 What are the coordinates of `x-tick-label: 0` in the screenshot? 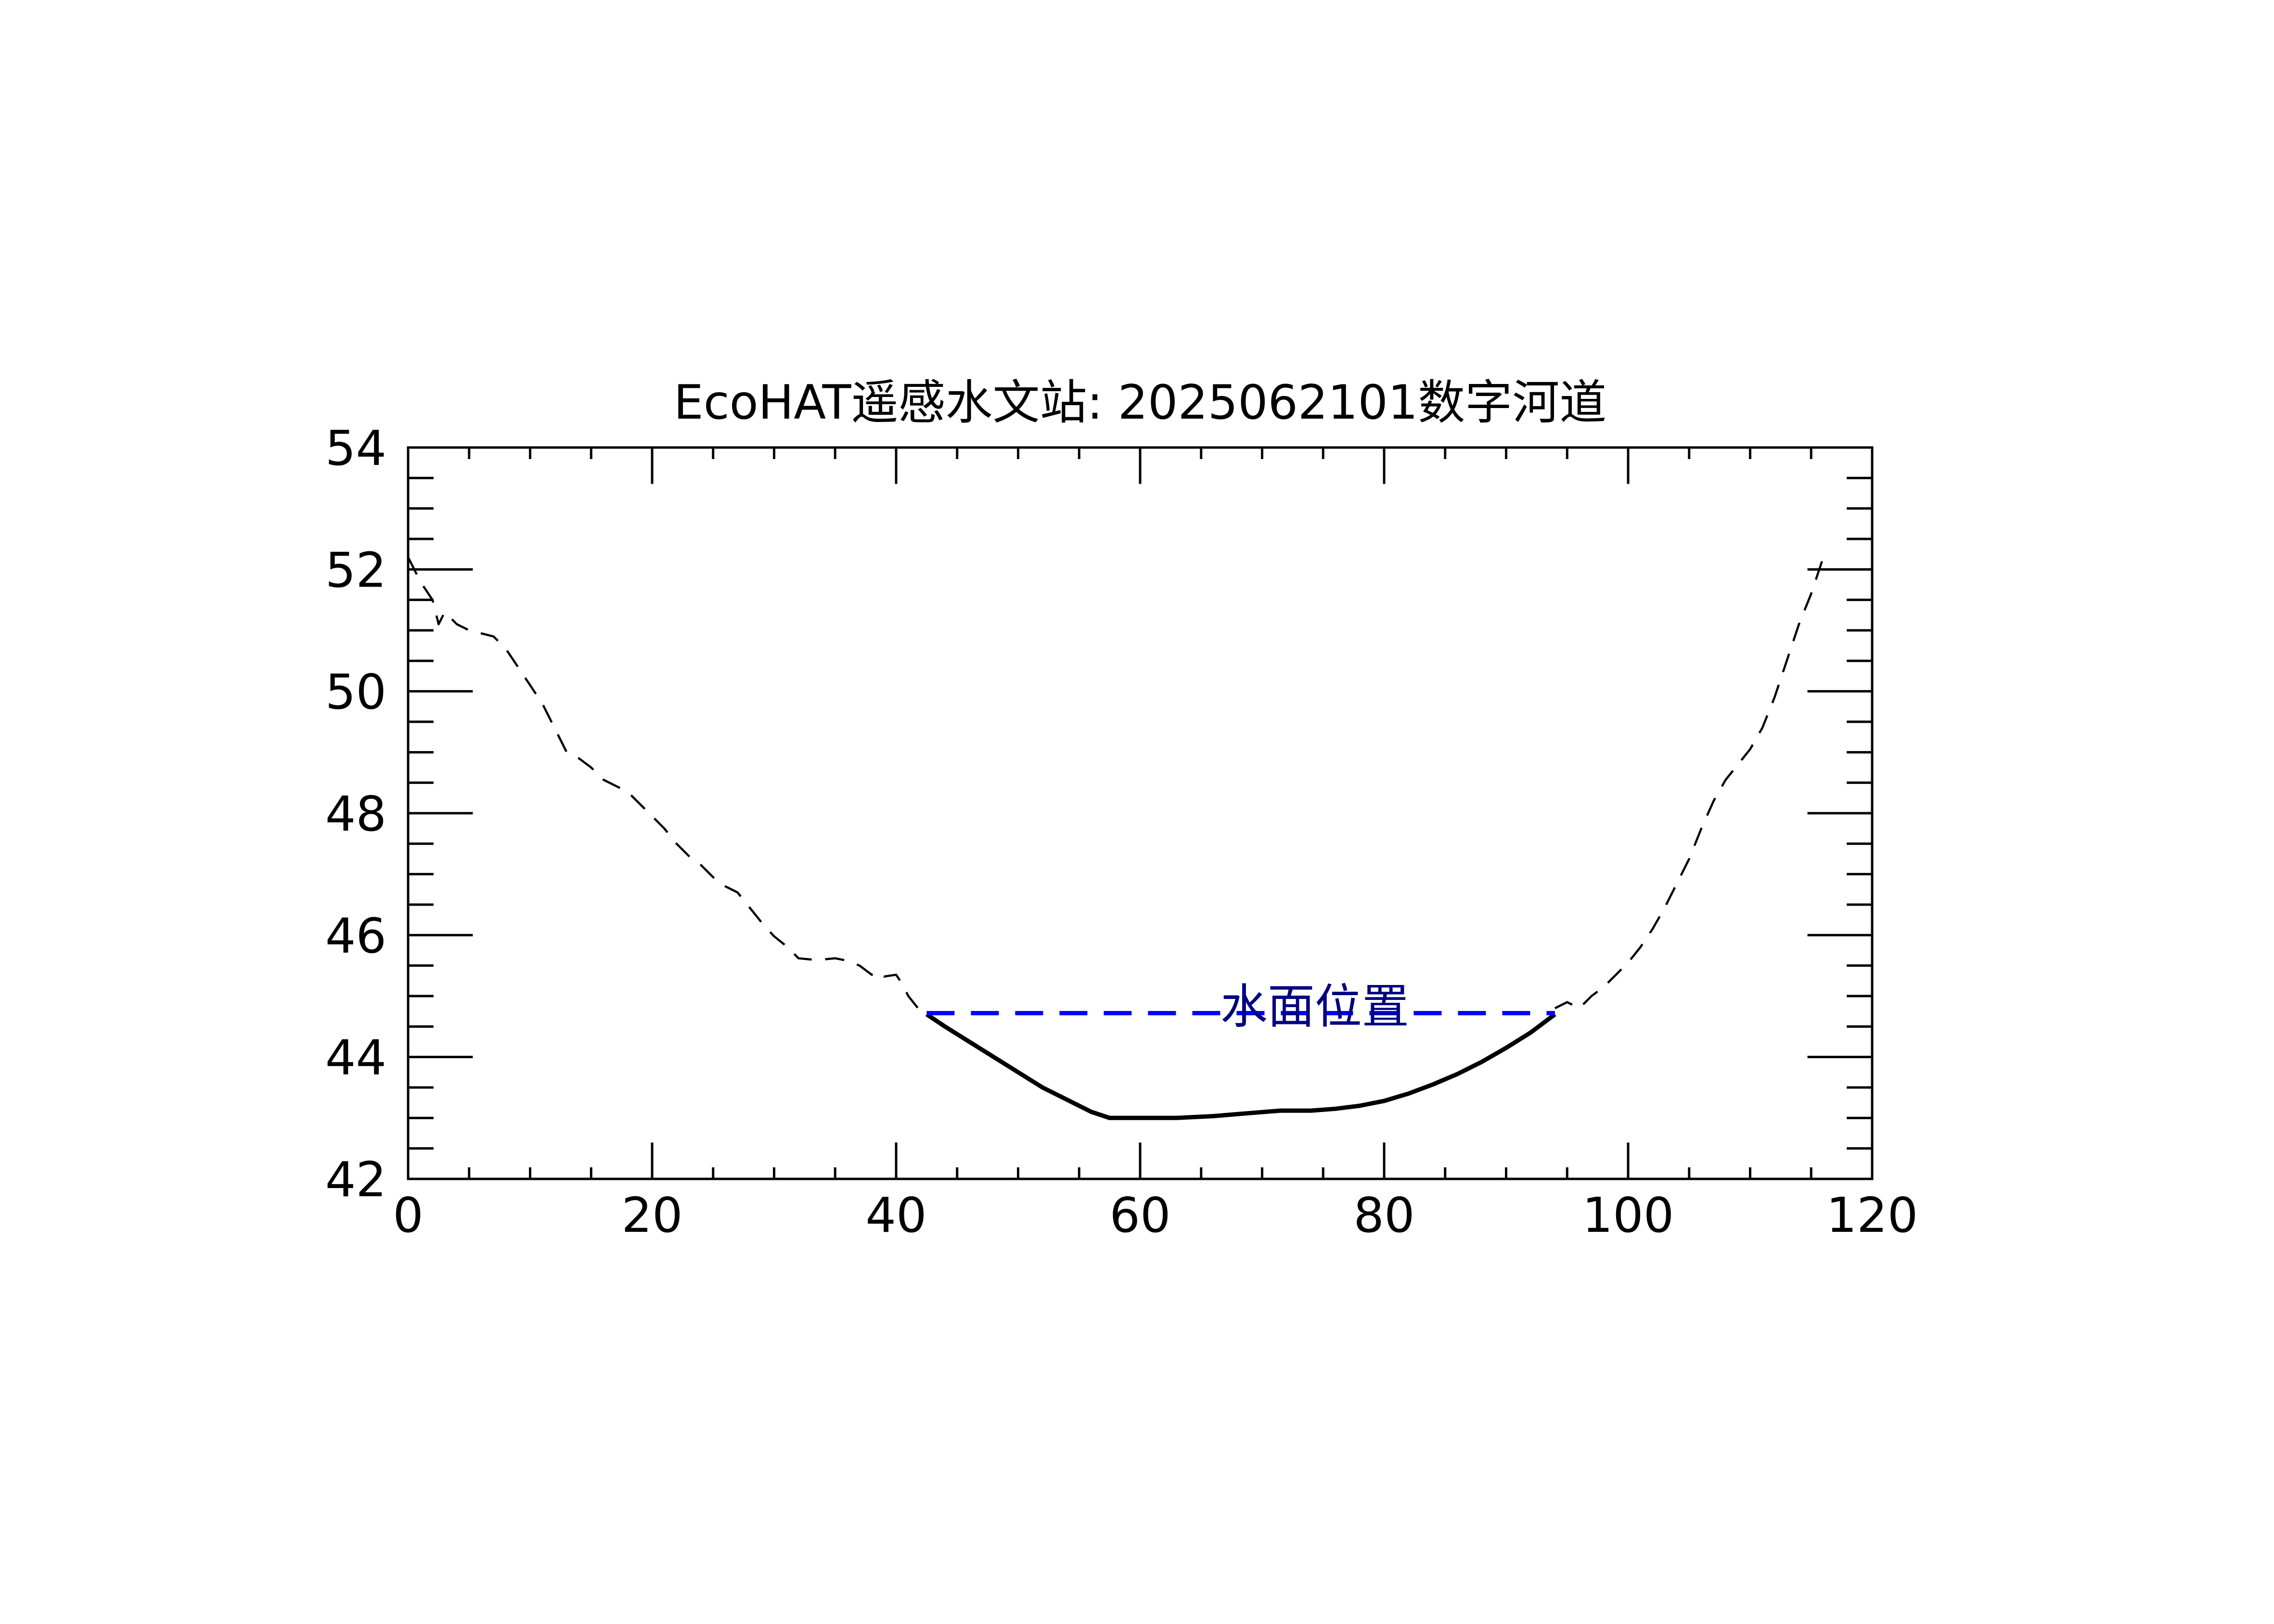 It's located at (408, 1215).